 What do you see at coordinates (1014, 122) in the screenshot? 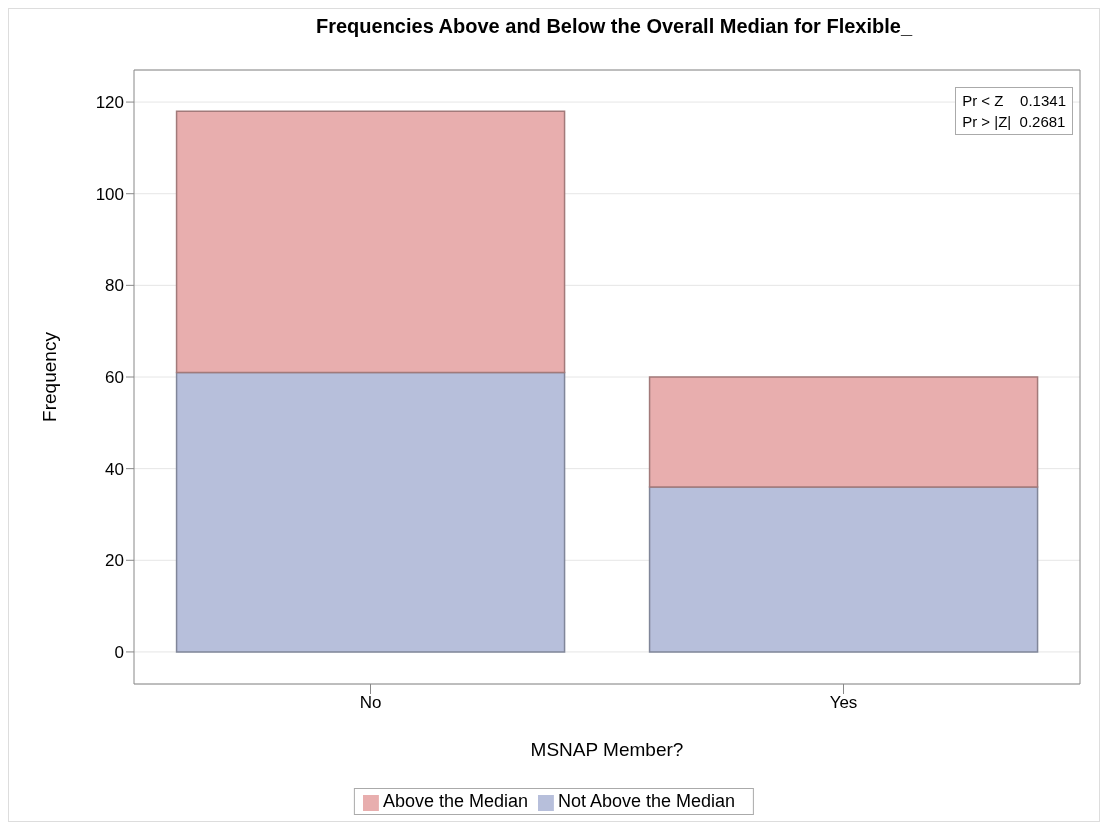
I see `annotation: Pr > |Z| 0.2681` at bounding box center [1014, 122].